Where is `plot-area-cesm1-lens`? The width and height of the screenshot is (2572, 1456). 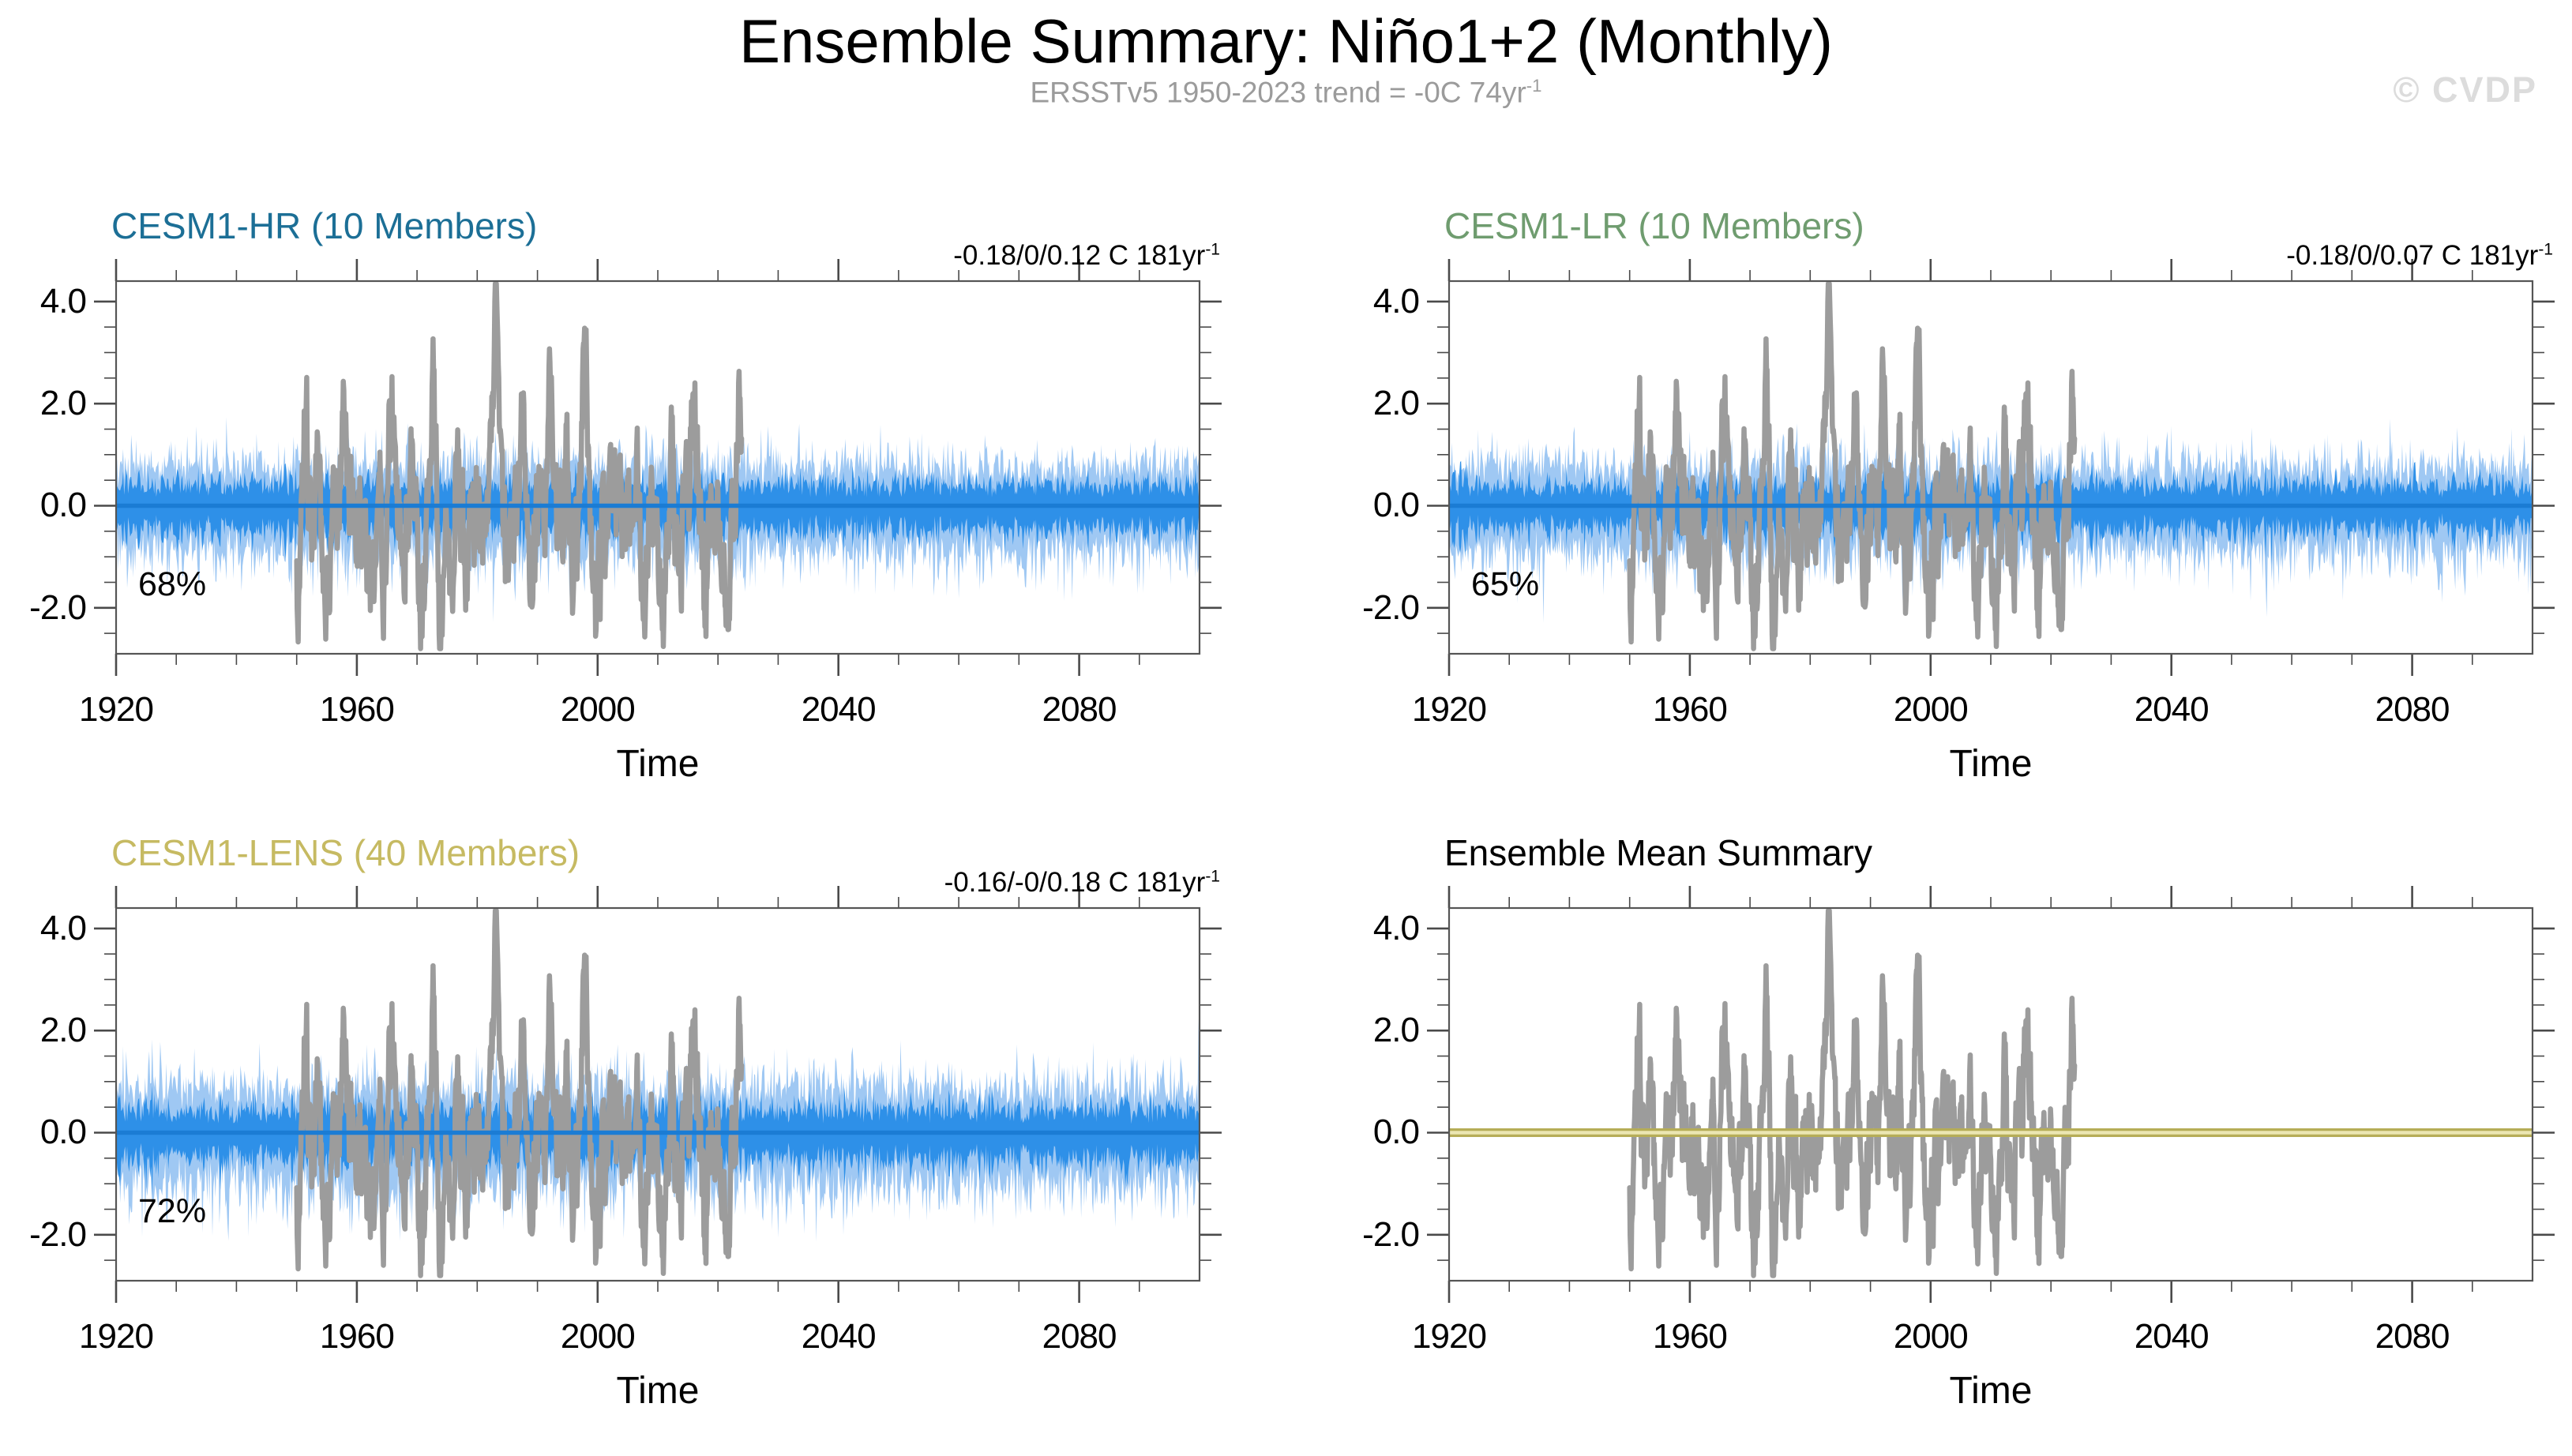
plot-area-cesm1-lens is located at coordinates (658, 1094).